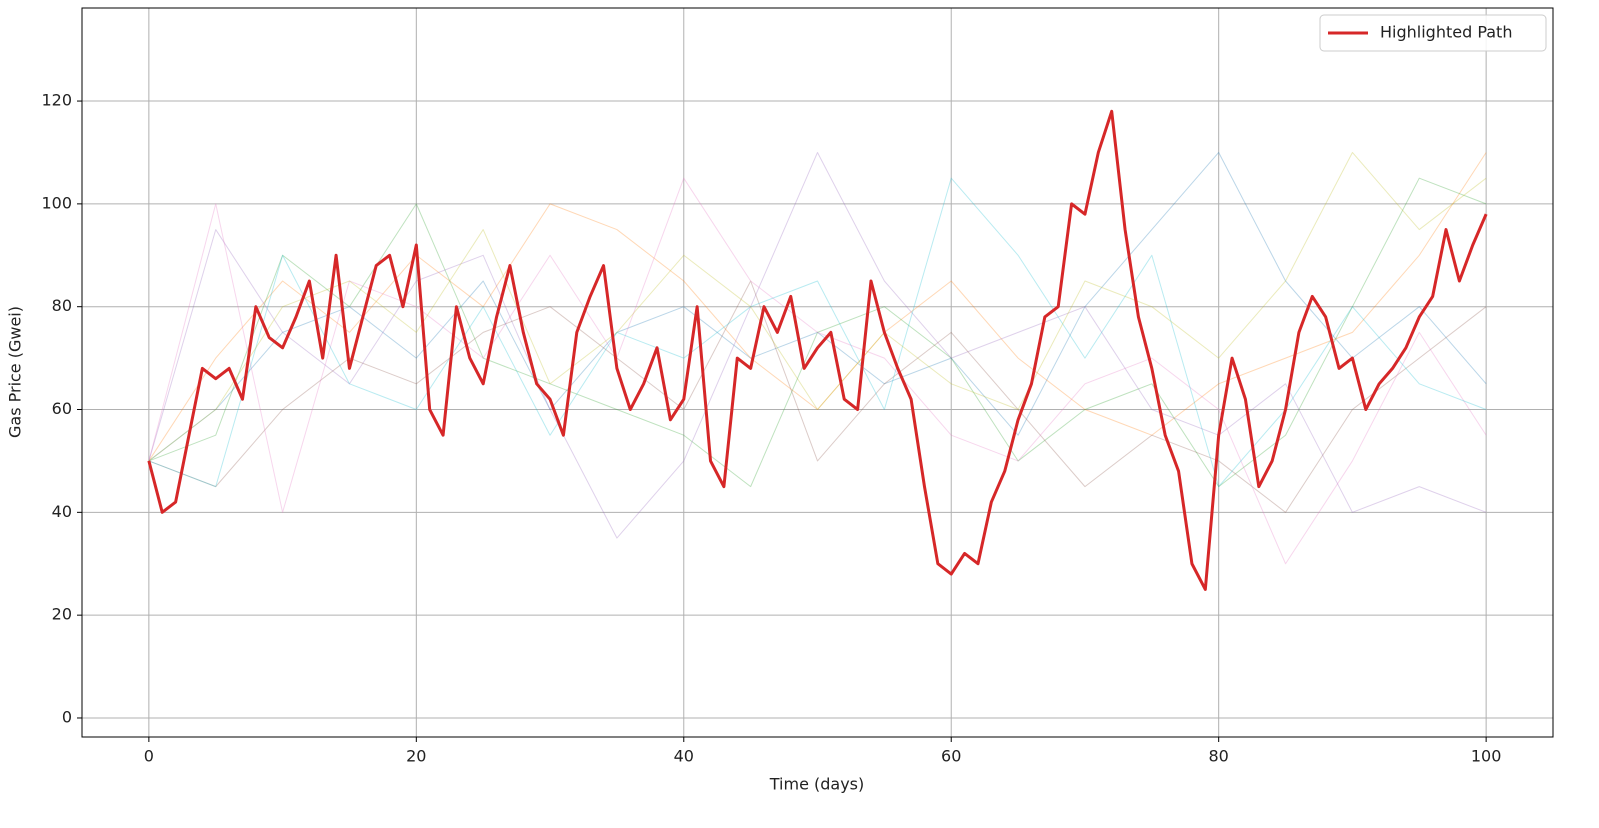 This screenshot has height=828, width=1599. What do you see at coordinates (951, 756) in the screenshot?
I see `x-tick-label: 60` at bounding box center [951, 756].